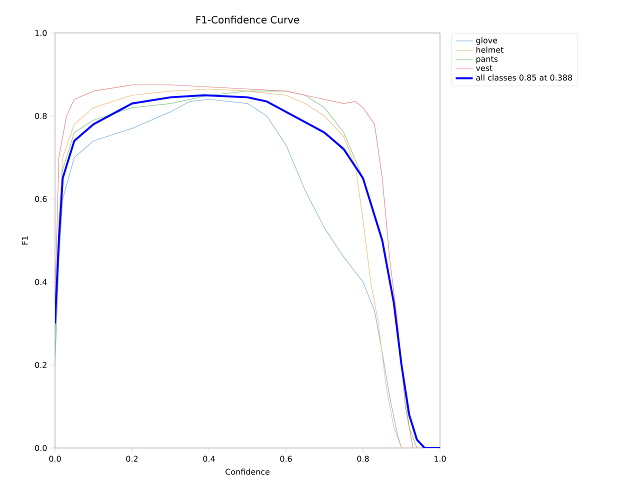 This screenshot has height=485, width=635. Describe the element at coordinates (248, 20) in the screenshot. I see `chart-title: F1-Confidence Curve` at that location.